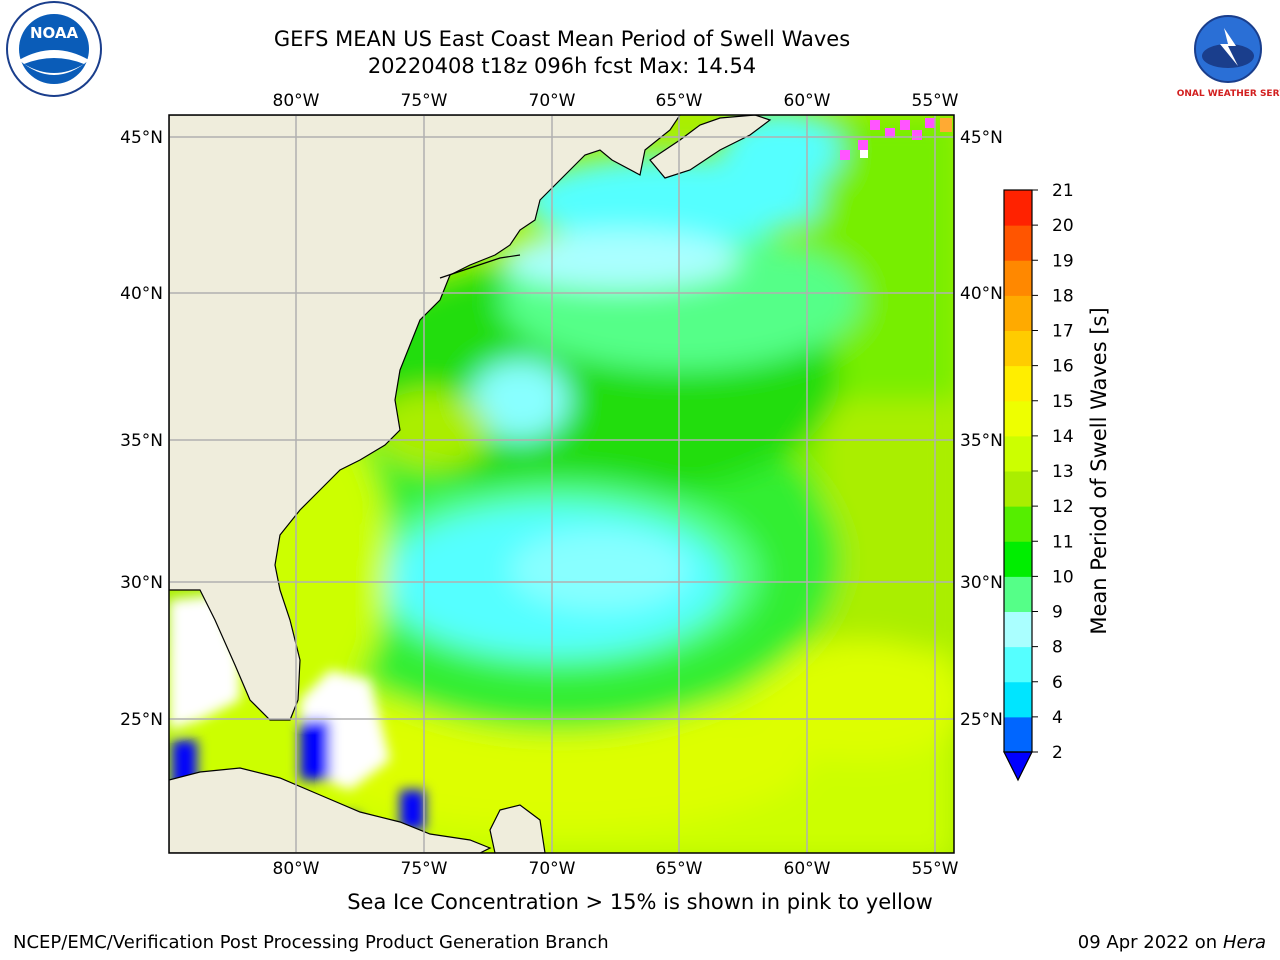 This screenshot has height=960, width=1280. What do you see at coordinates (1063, 472) in the screenshot?
I see `colorbar-tick-label: 13` at bounding box center [1063, 472].